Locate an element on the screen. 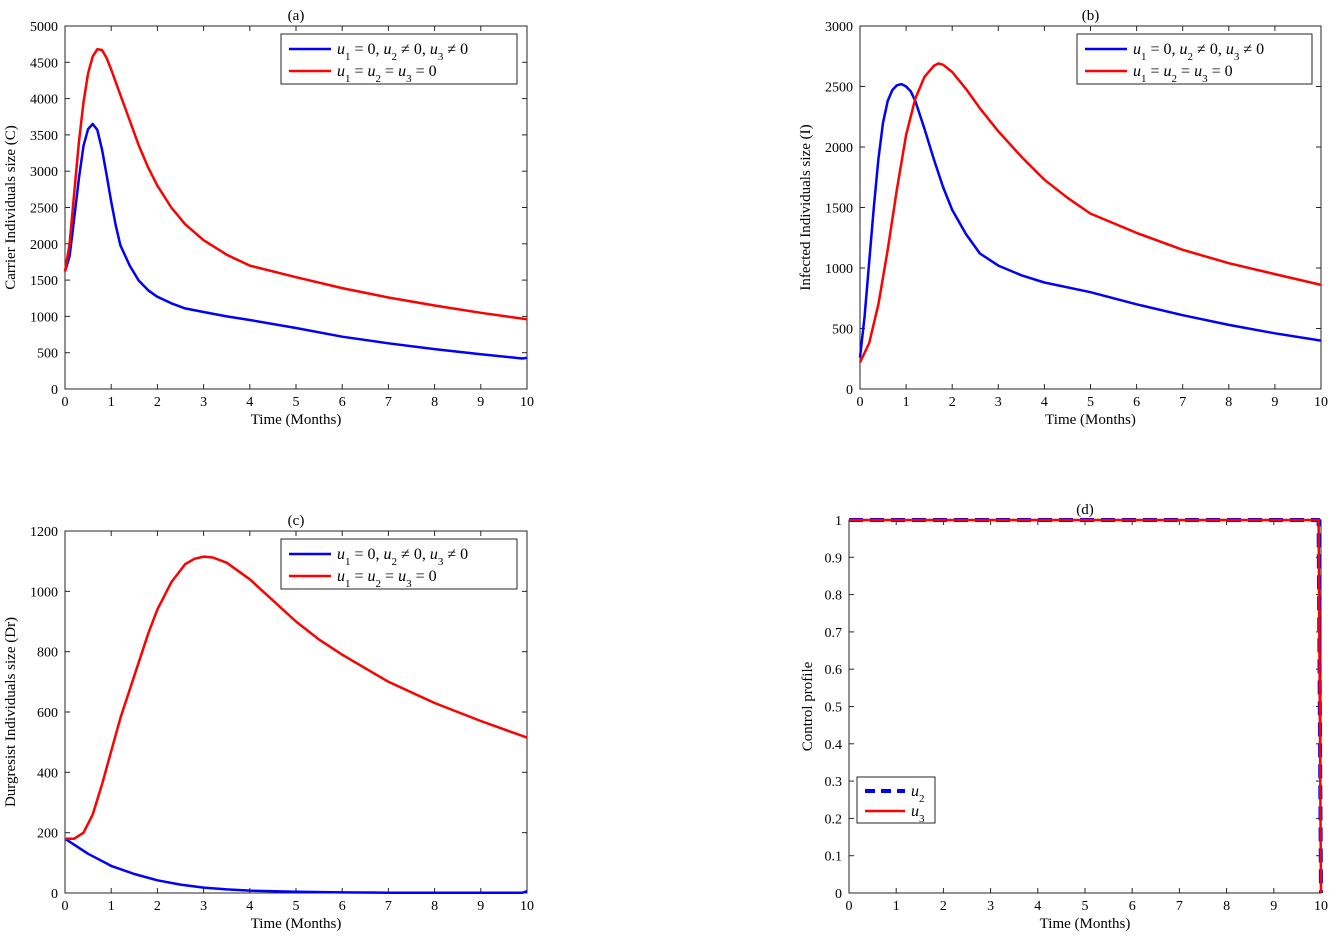  y-tick-label: 800 is located at coordinates (47, 653).